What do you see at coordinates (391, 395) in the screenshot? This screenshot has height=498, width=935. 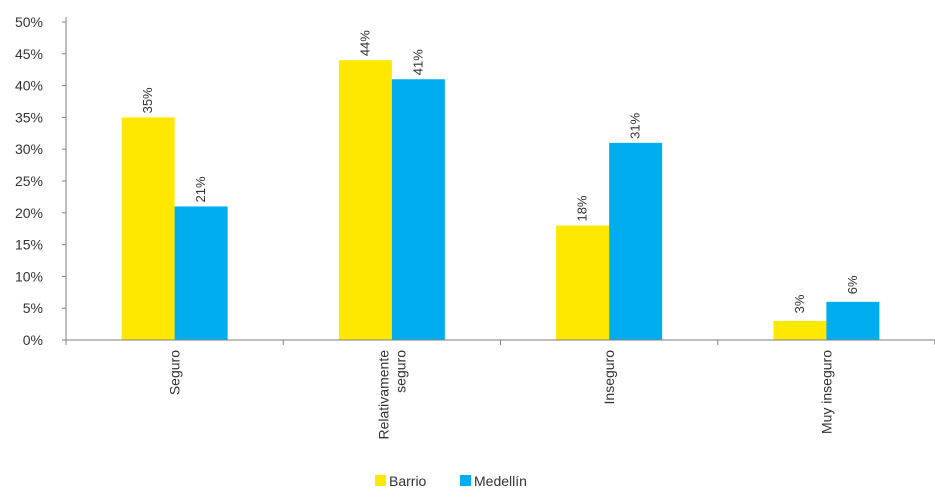 I see `x-category-label: Relativamente seguro` at bounding box center [391, 395].